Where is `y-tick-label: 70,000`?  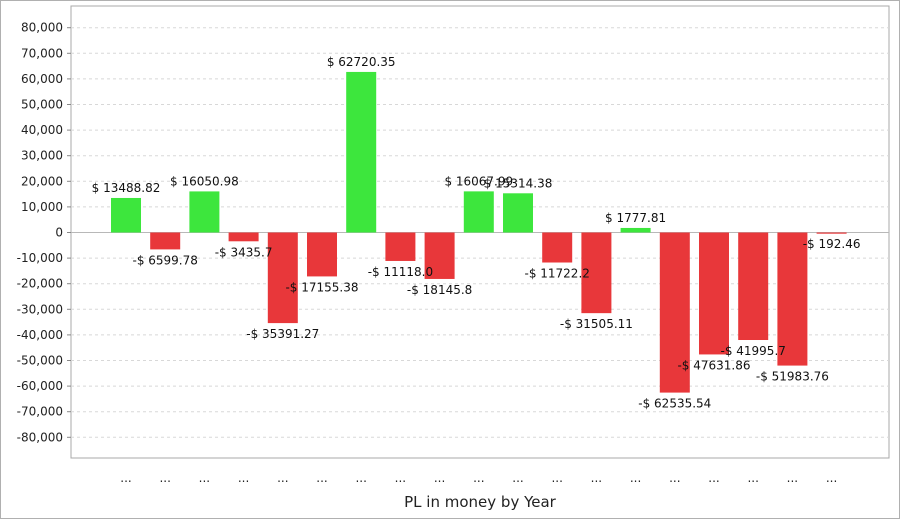 y-tick-label: 70,000 is located at coordinates (42, 53).